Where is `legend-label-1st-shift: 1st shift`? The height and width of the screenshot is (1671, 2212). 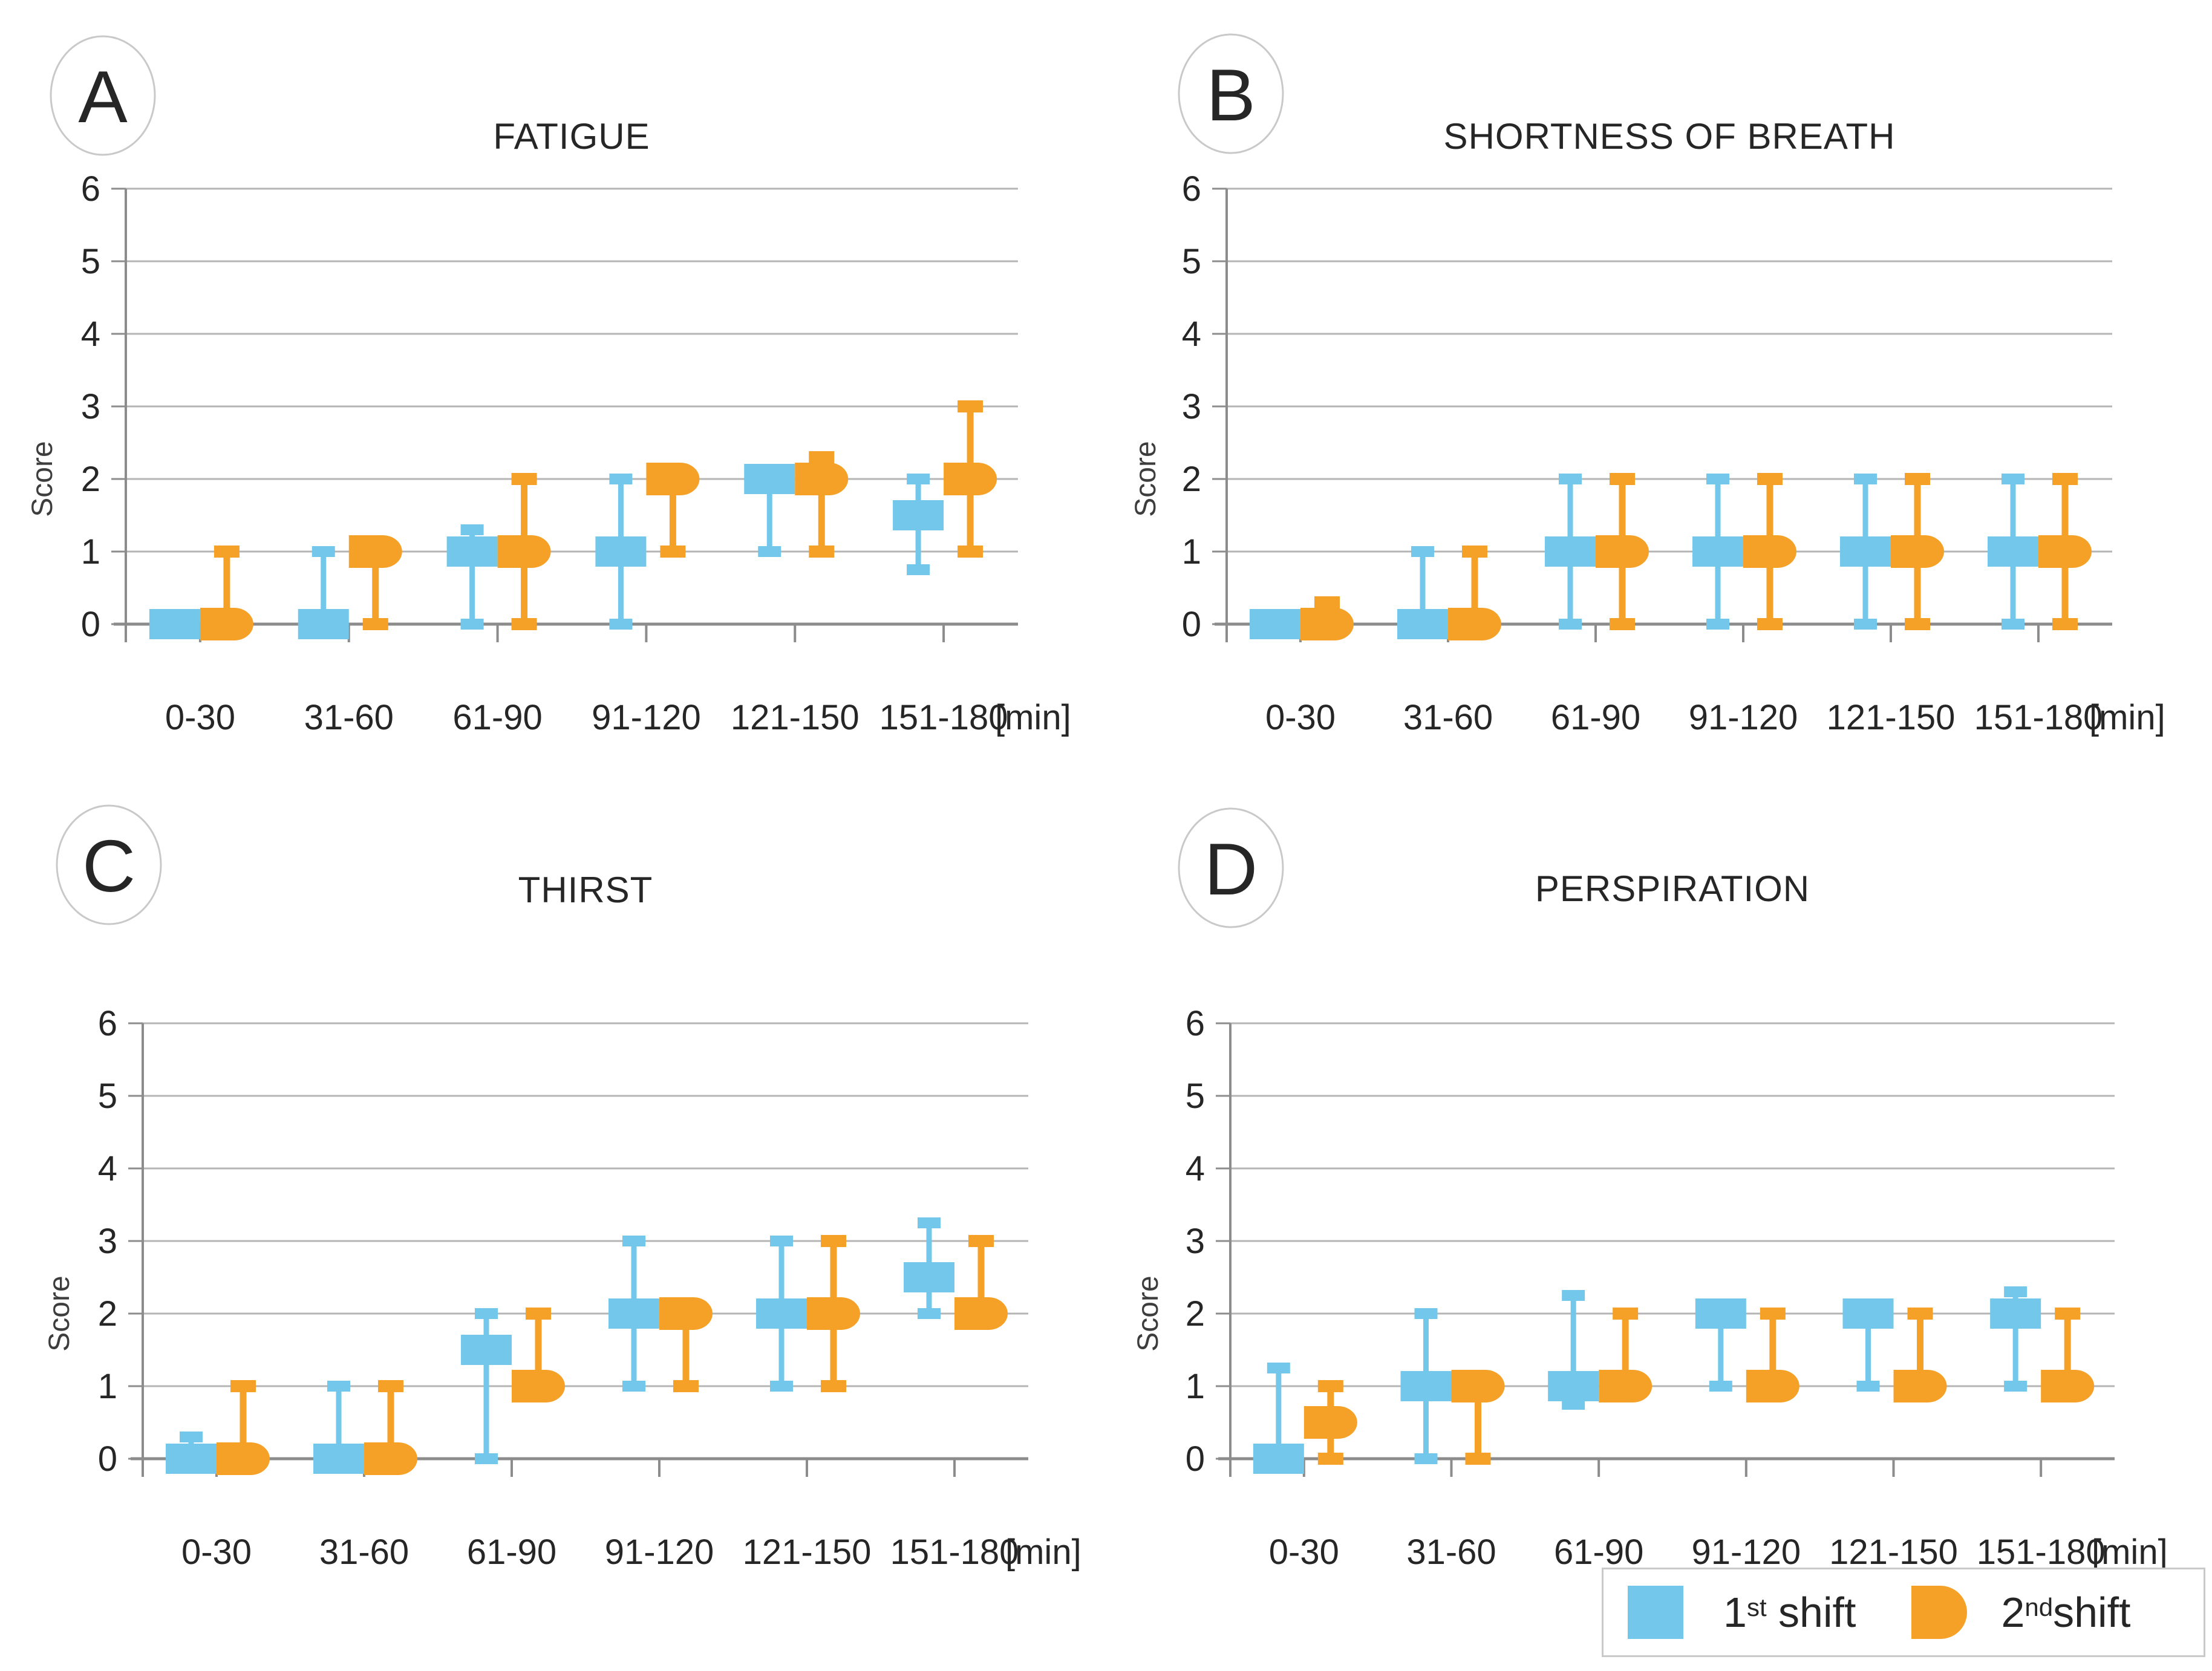
legend-label-1st-shift: 1st shift is located at coordinates (1789, 1612).